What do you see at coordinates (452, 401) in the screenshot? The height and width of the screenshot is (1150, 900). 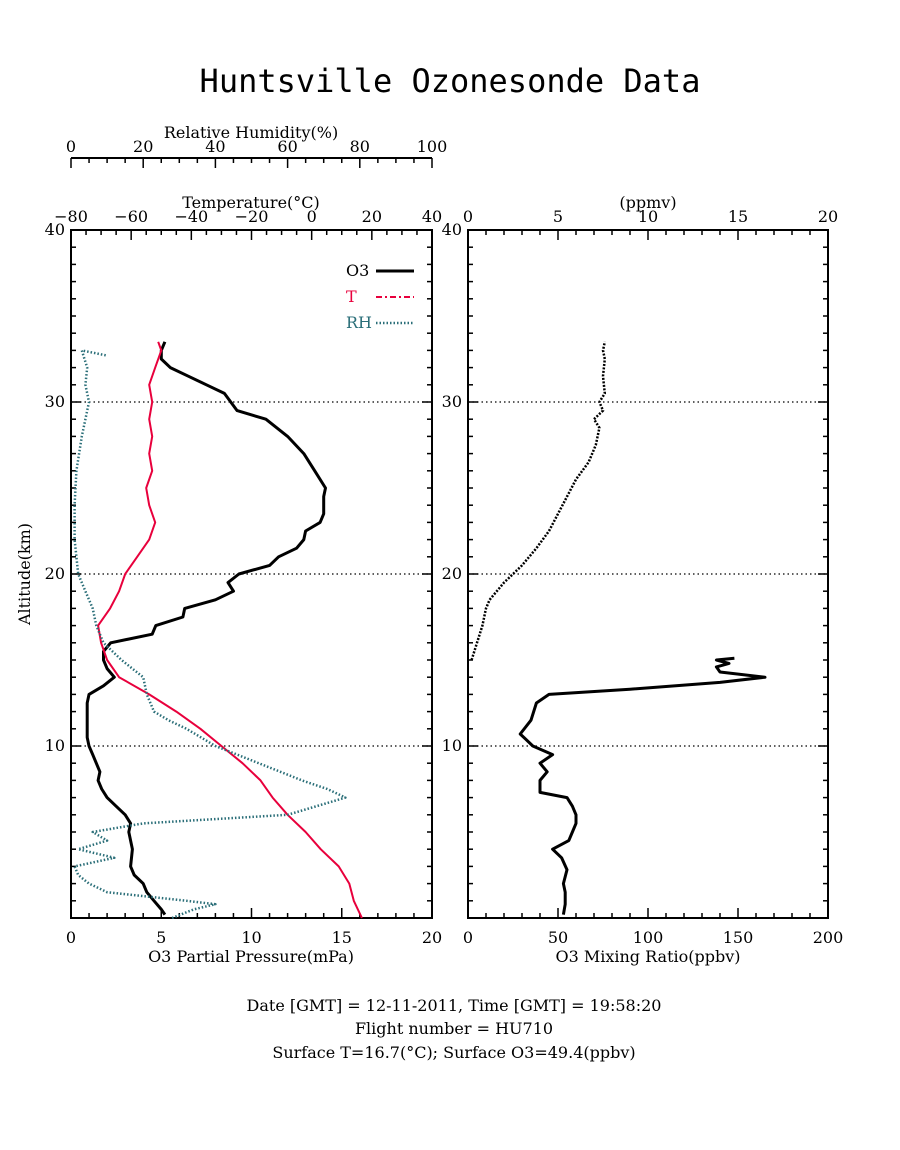 I see `right-ytick-label: 30` at bounding box center [452, 401].